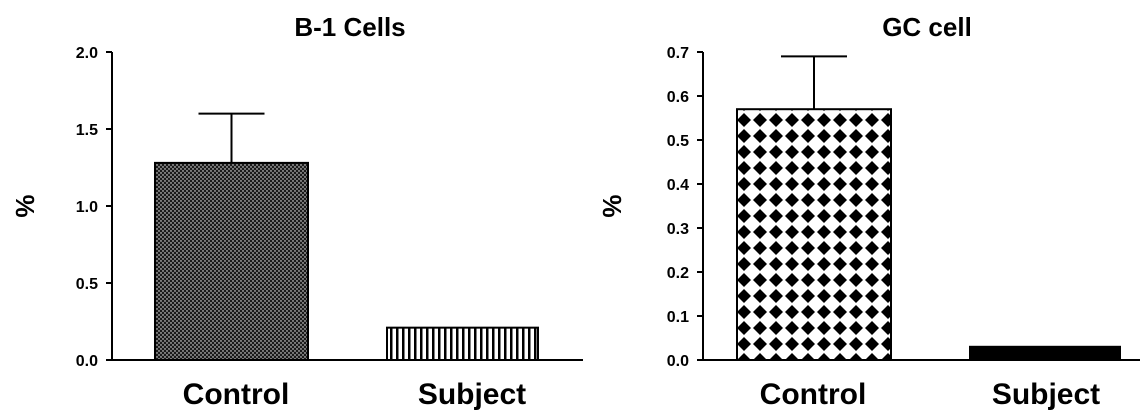 The image size is (1147, 411). What do you see at coordinates (927, 27) in the screenshot?
I see `chart-title: GC cell` at bounding box center [927, 27].